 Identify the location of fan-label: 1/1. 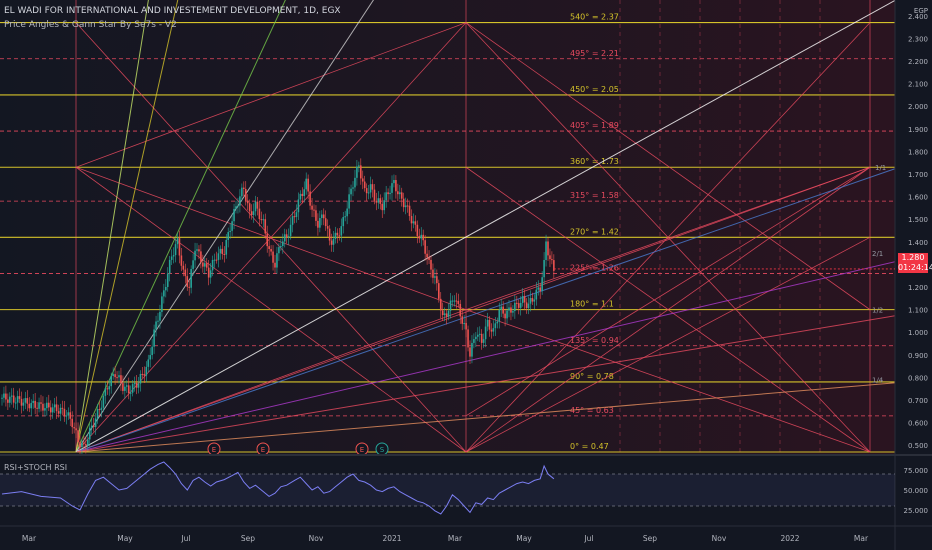
(880, 168).